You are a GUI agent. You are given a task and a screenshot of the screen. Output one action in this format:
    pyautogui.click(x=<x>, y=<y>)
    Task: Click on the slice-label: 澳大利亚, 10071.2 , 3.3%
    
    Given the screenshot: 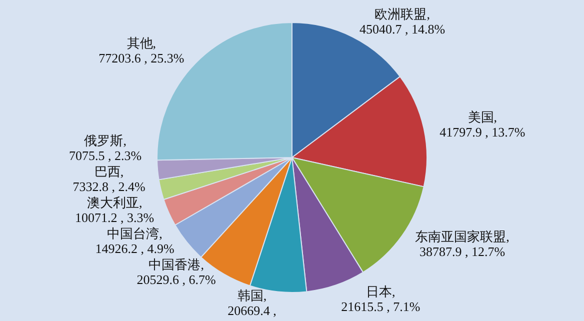 What is the action you would take?
    pyautogui.click(x=114, y=209)
    